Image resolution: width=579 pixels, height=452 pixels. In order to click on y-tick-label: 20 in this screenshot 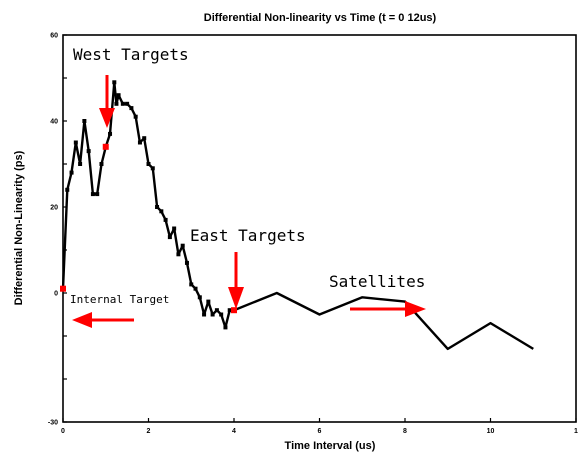, I will do `click(54, 208)`.